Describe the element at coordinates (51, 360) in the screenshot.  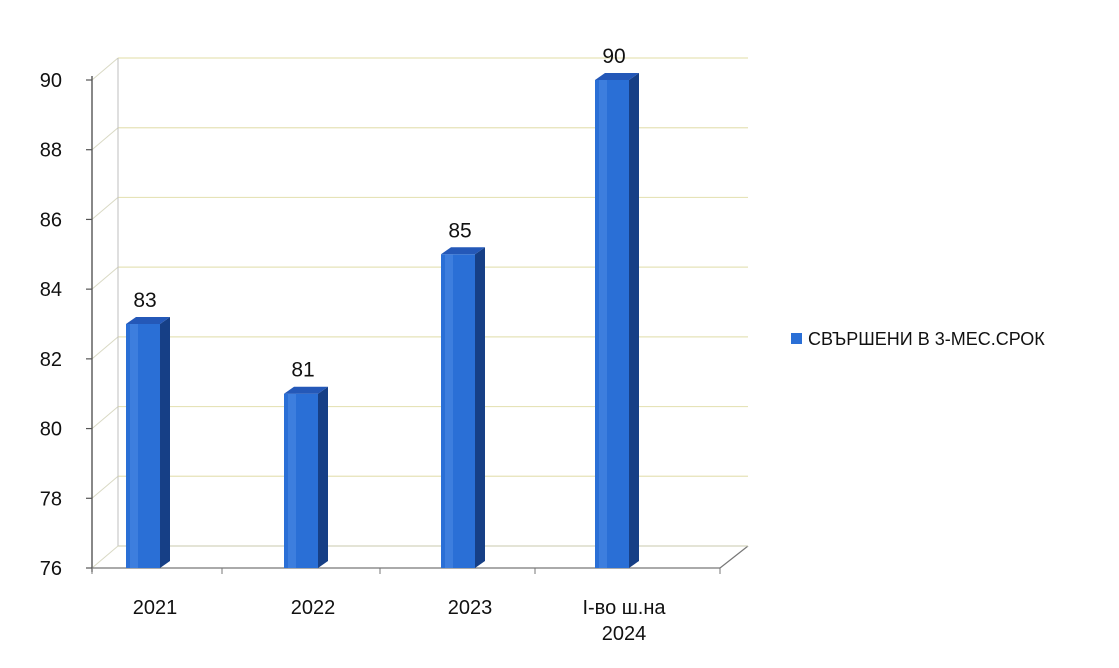
I see `y-tick-label: 82` at that location.